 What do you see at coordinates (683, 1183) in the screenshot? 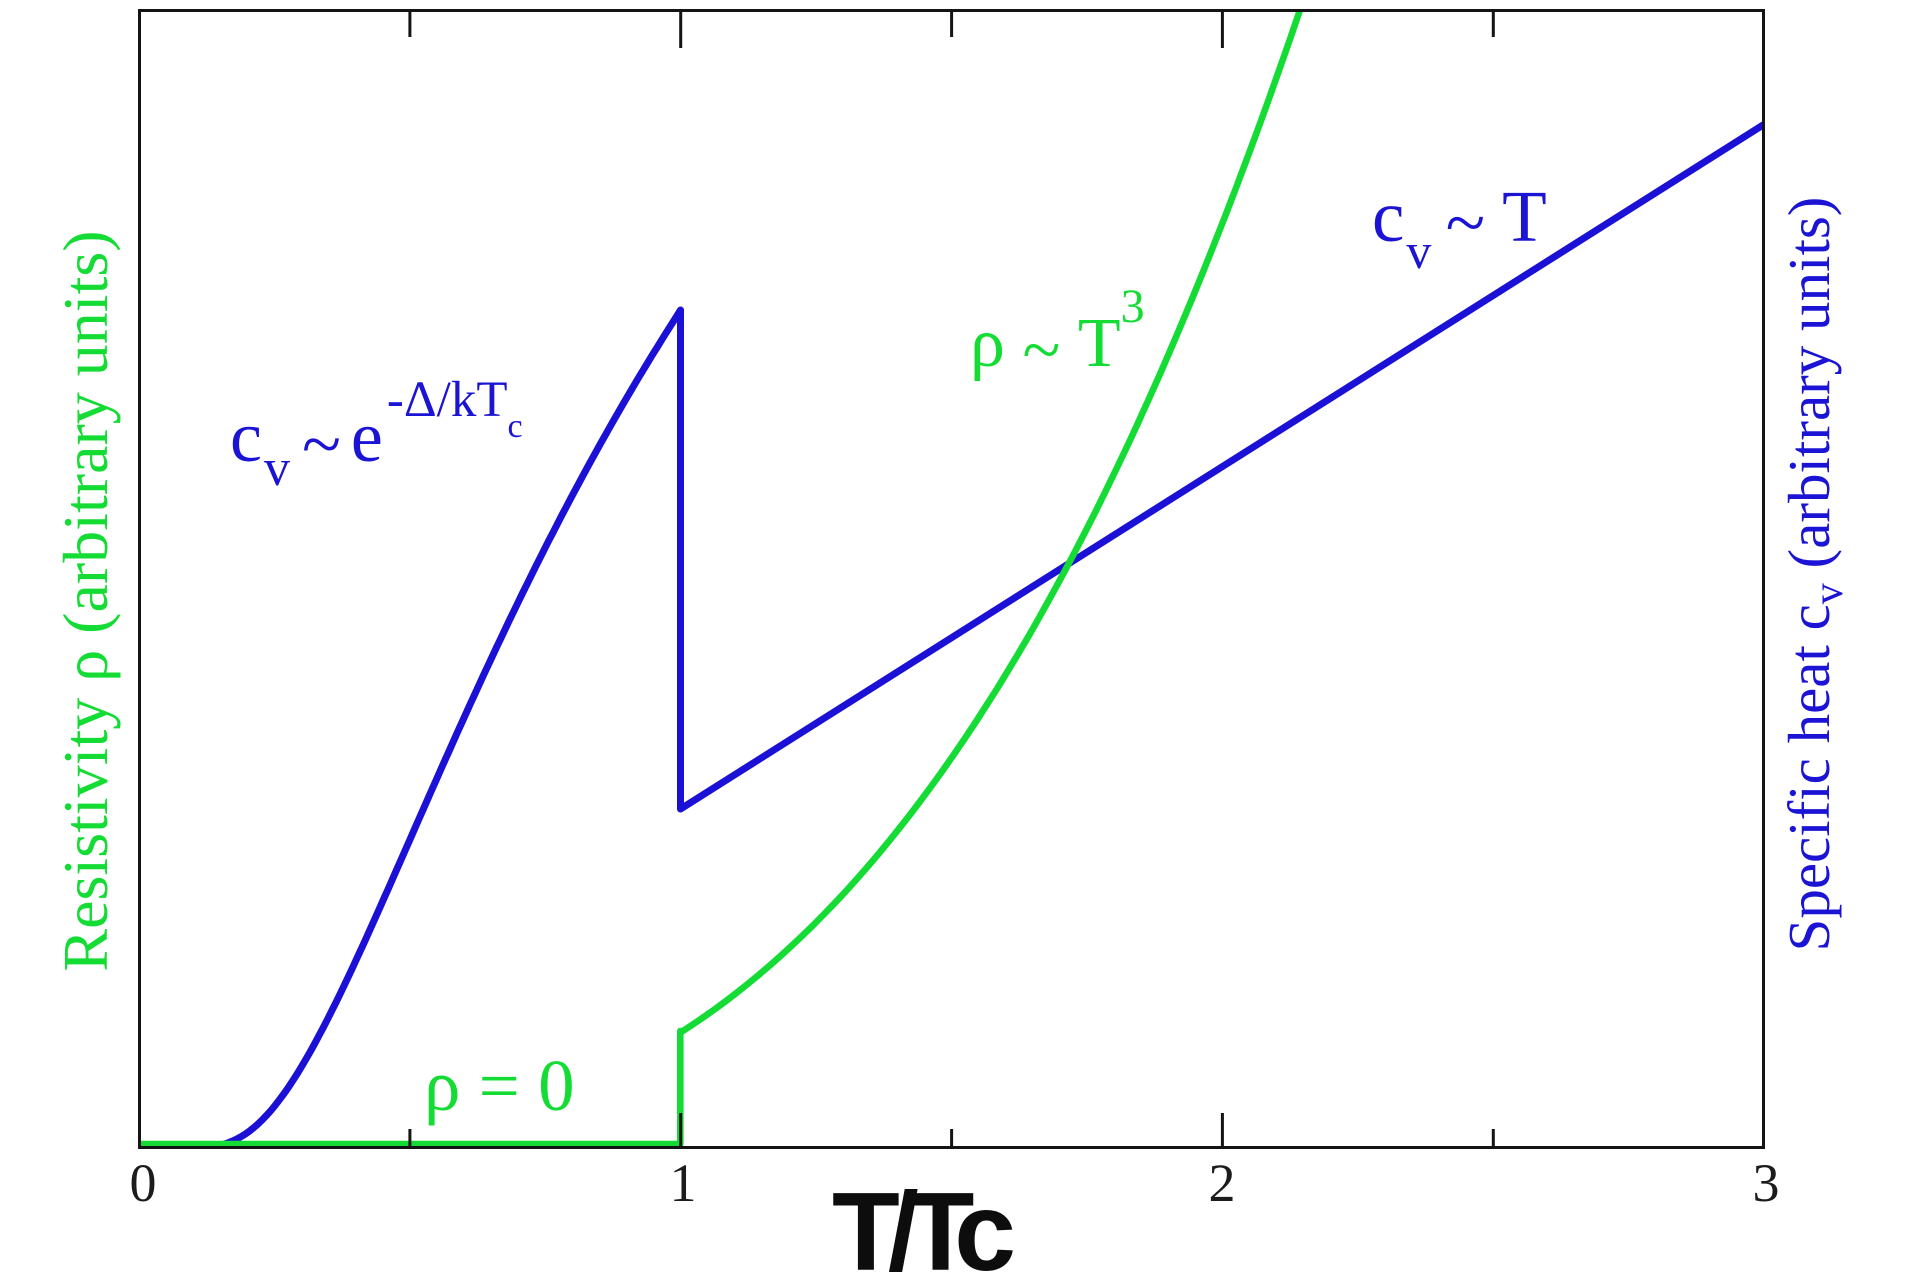
I see `svg-text: 1` at bounding box center [683, 1183].